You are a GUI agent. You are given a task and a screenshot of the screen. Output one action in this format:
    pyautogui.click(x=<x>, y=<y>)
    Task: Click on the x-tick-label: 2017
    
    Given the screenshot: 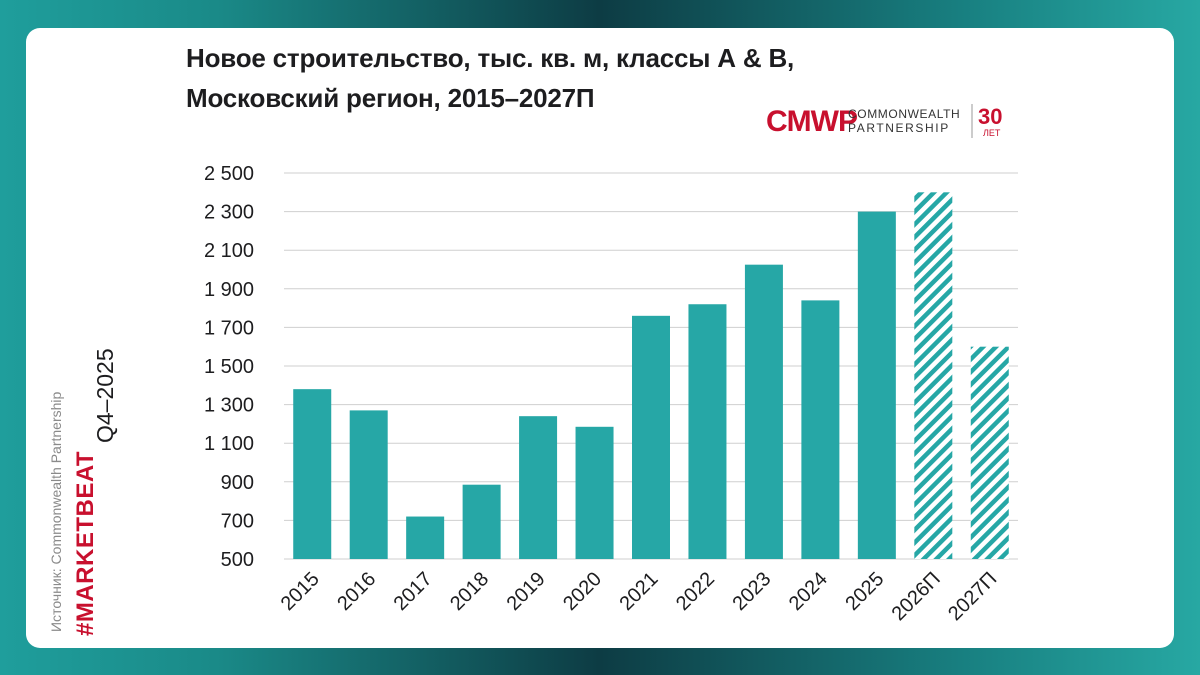 What is the action you would take?
    pyautogui.click(x=413, y=591)
    